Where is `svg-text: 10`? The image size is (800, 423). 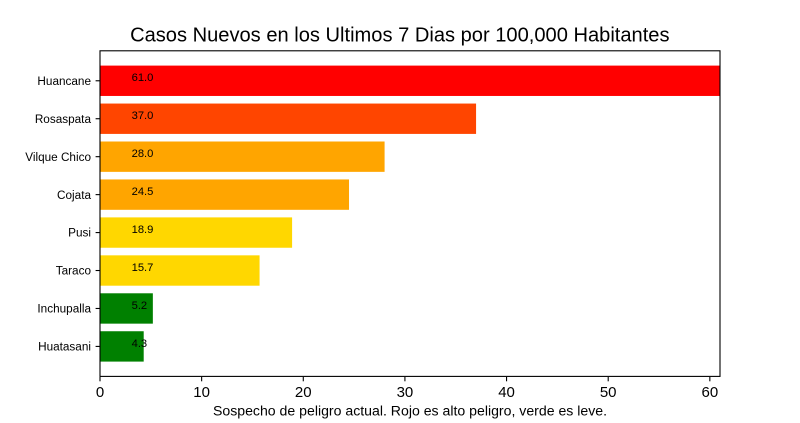
svg-text: 10 is located at coordinates (201, 392).